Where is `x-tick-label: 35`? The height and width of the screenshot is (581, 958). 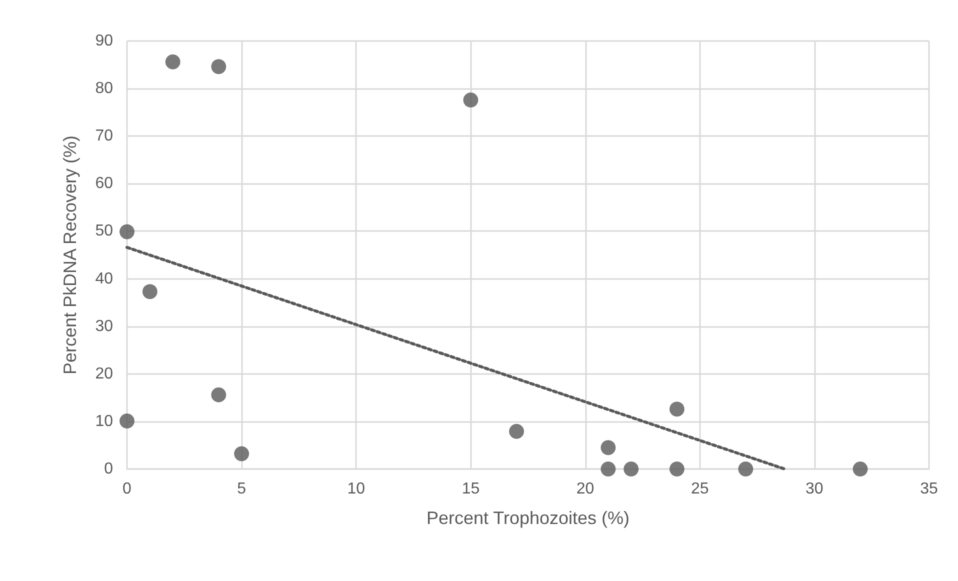 x-tick-label: 35 is located at coordinates (929, 489).